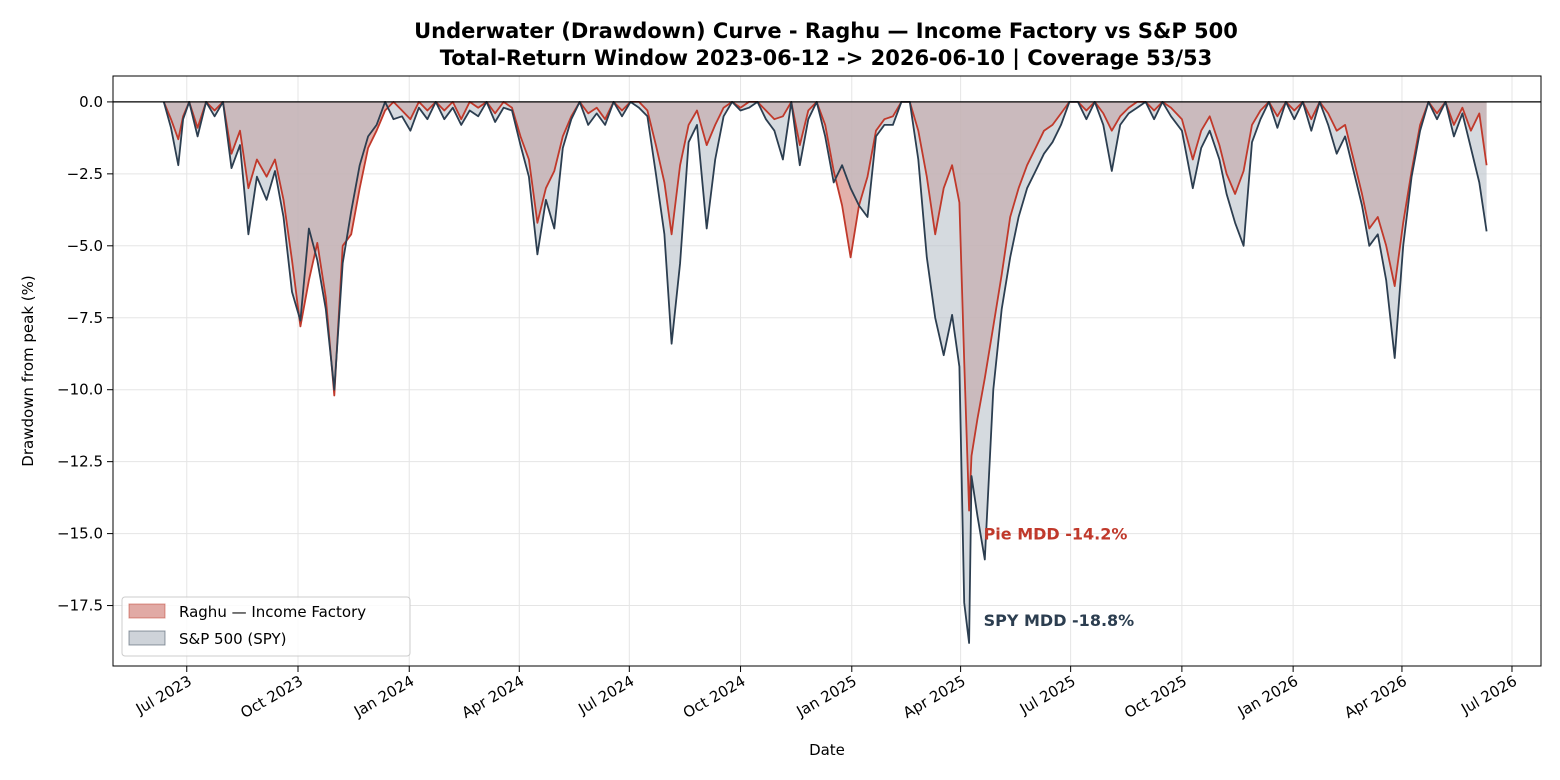  Describe the element at coordinates (80, 390) in the screenshot. I see `y-tick-label: −10.0` at that location.